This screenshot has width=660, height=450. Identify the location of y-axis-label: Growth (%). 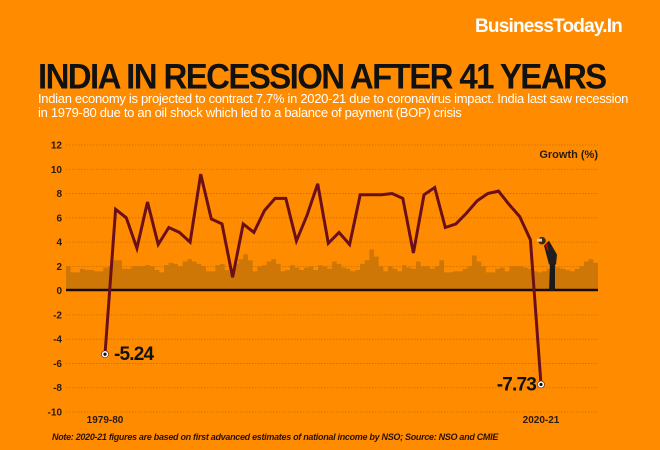
(568, 155).